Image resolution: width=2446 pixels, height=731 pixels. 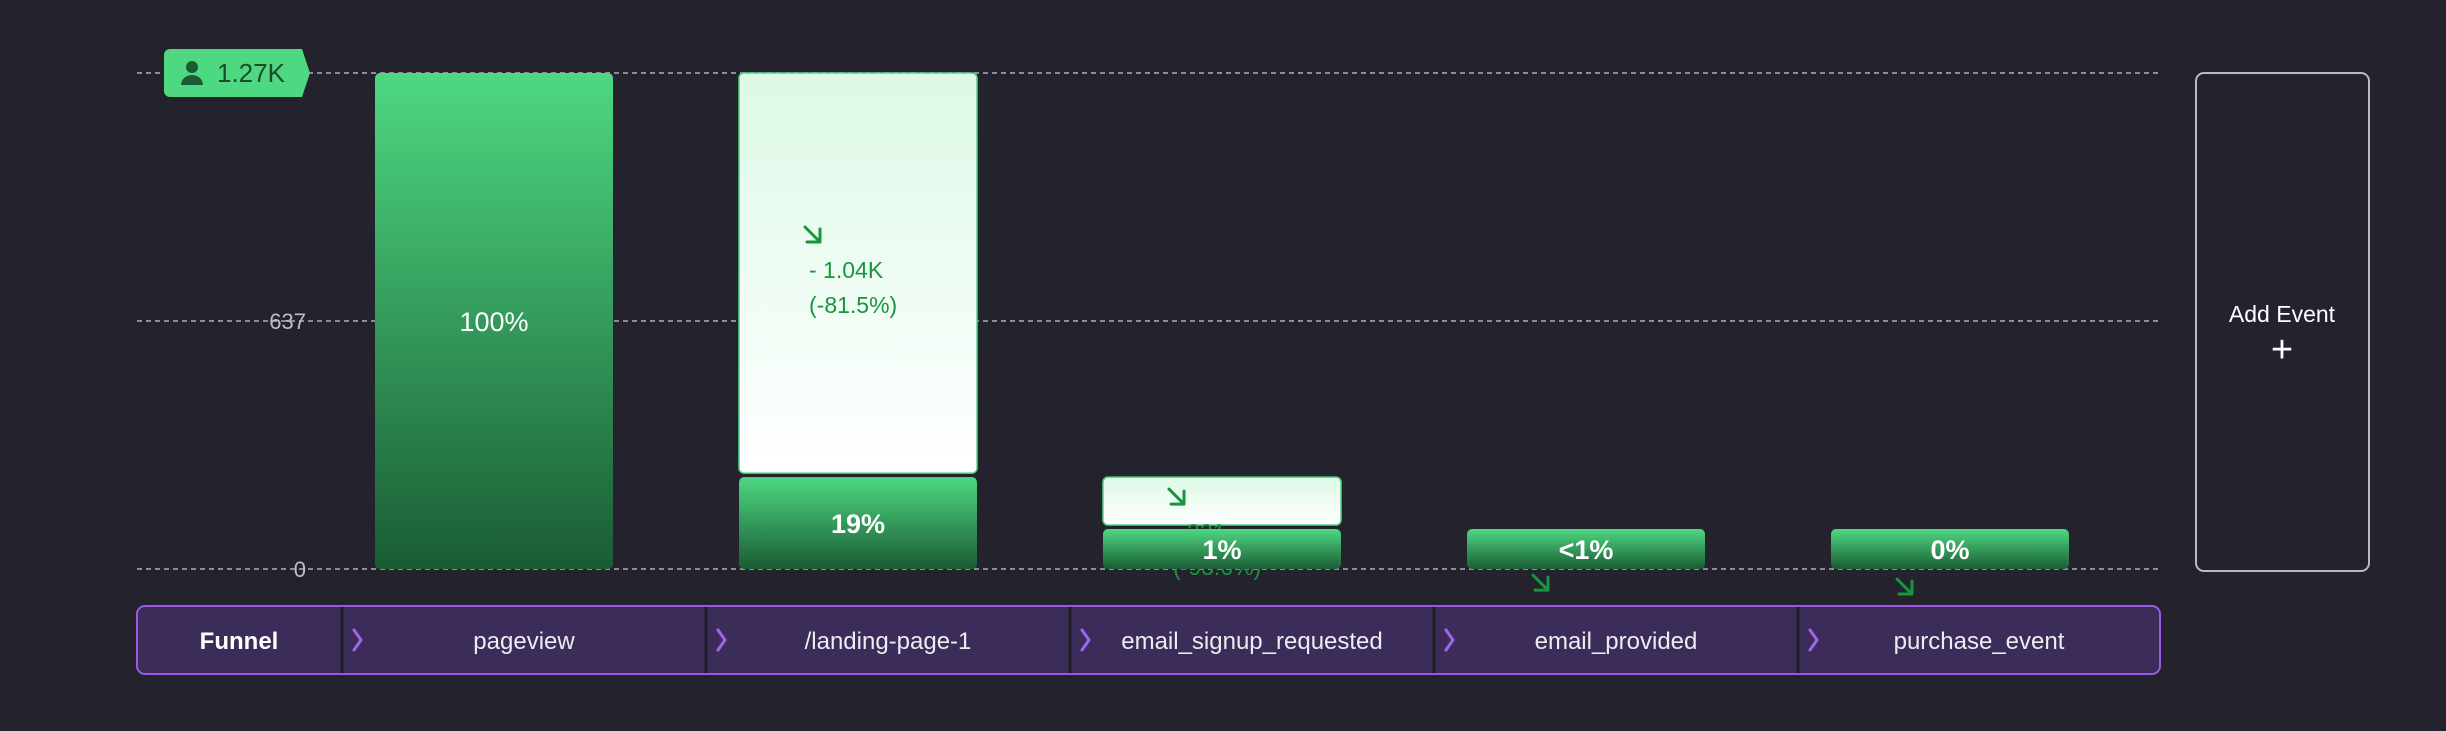 I want to click on conversion-label: 19%, so click(x=858, y=524).